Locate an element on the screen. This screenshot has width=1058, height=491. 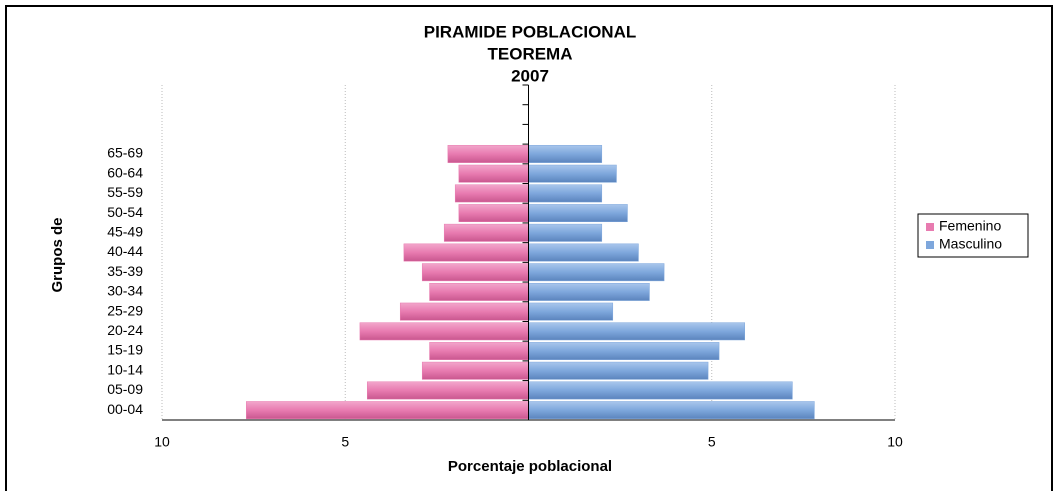
chart-title: PIRAMIDE POBLACIONAL is located at coordinates (530, 31).